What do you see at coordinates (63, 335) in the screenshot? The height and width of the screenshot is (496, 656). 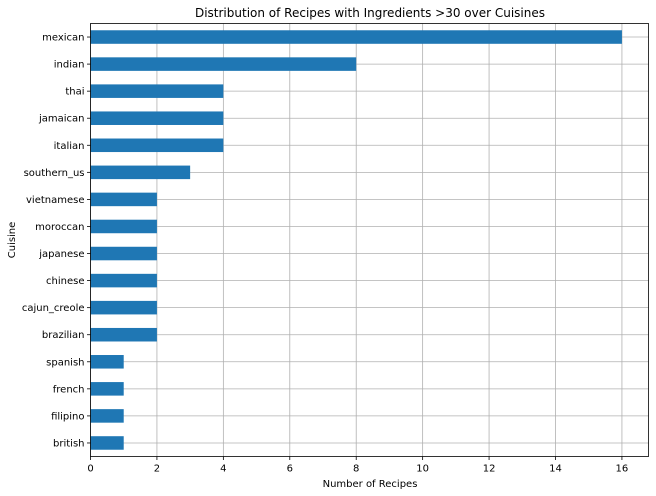 I see `y-tick-label: brazilian` at bounding box center [63, 335].